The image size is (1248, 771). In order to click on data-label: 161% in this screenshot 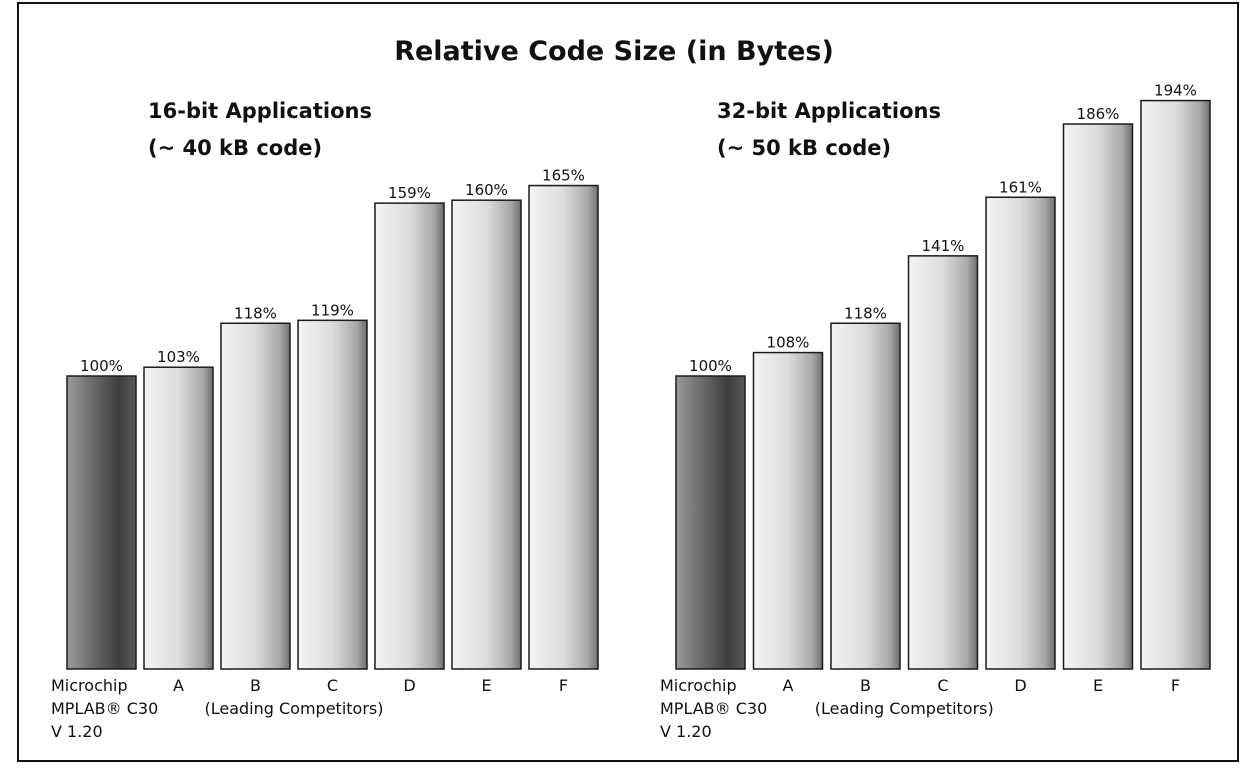, I will do `click(1020, 187)`.